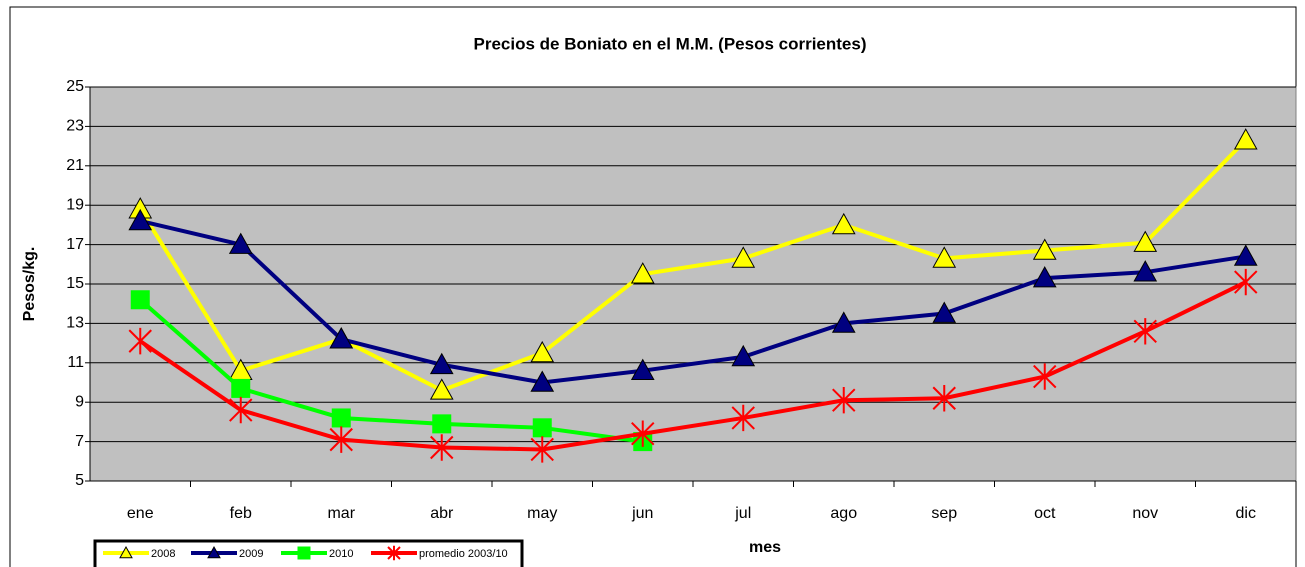 The image size is (1305, 567). I want to click on y-tick-label: 25, so click(75, 86).